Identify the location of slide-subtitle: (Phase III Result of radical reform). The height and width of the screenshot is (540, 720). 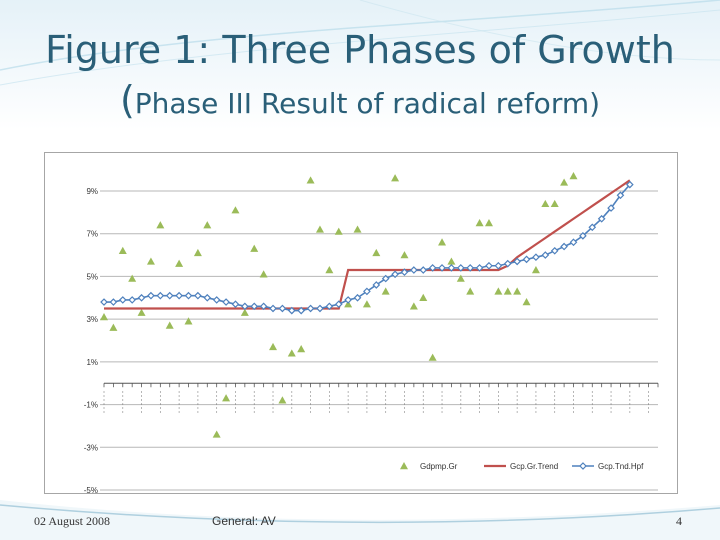
(360, 100).